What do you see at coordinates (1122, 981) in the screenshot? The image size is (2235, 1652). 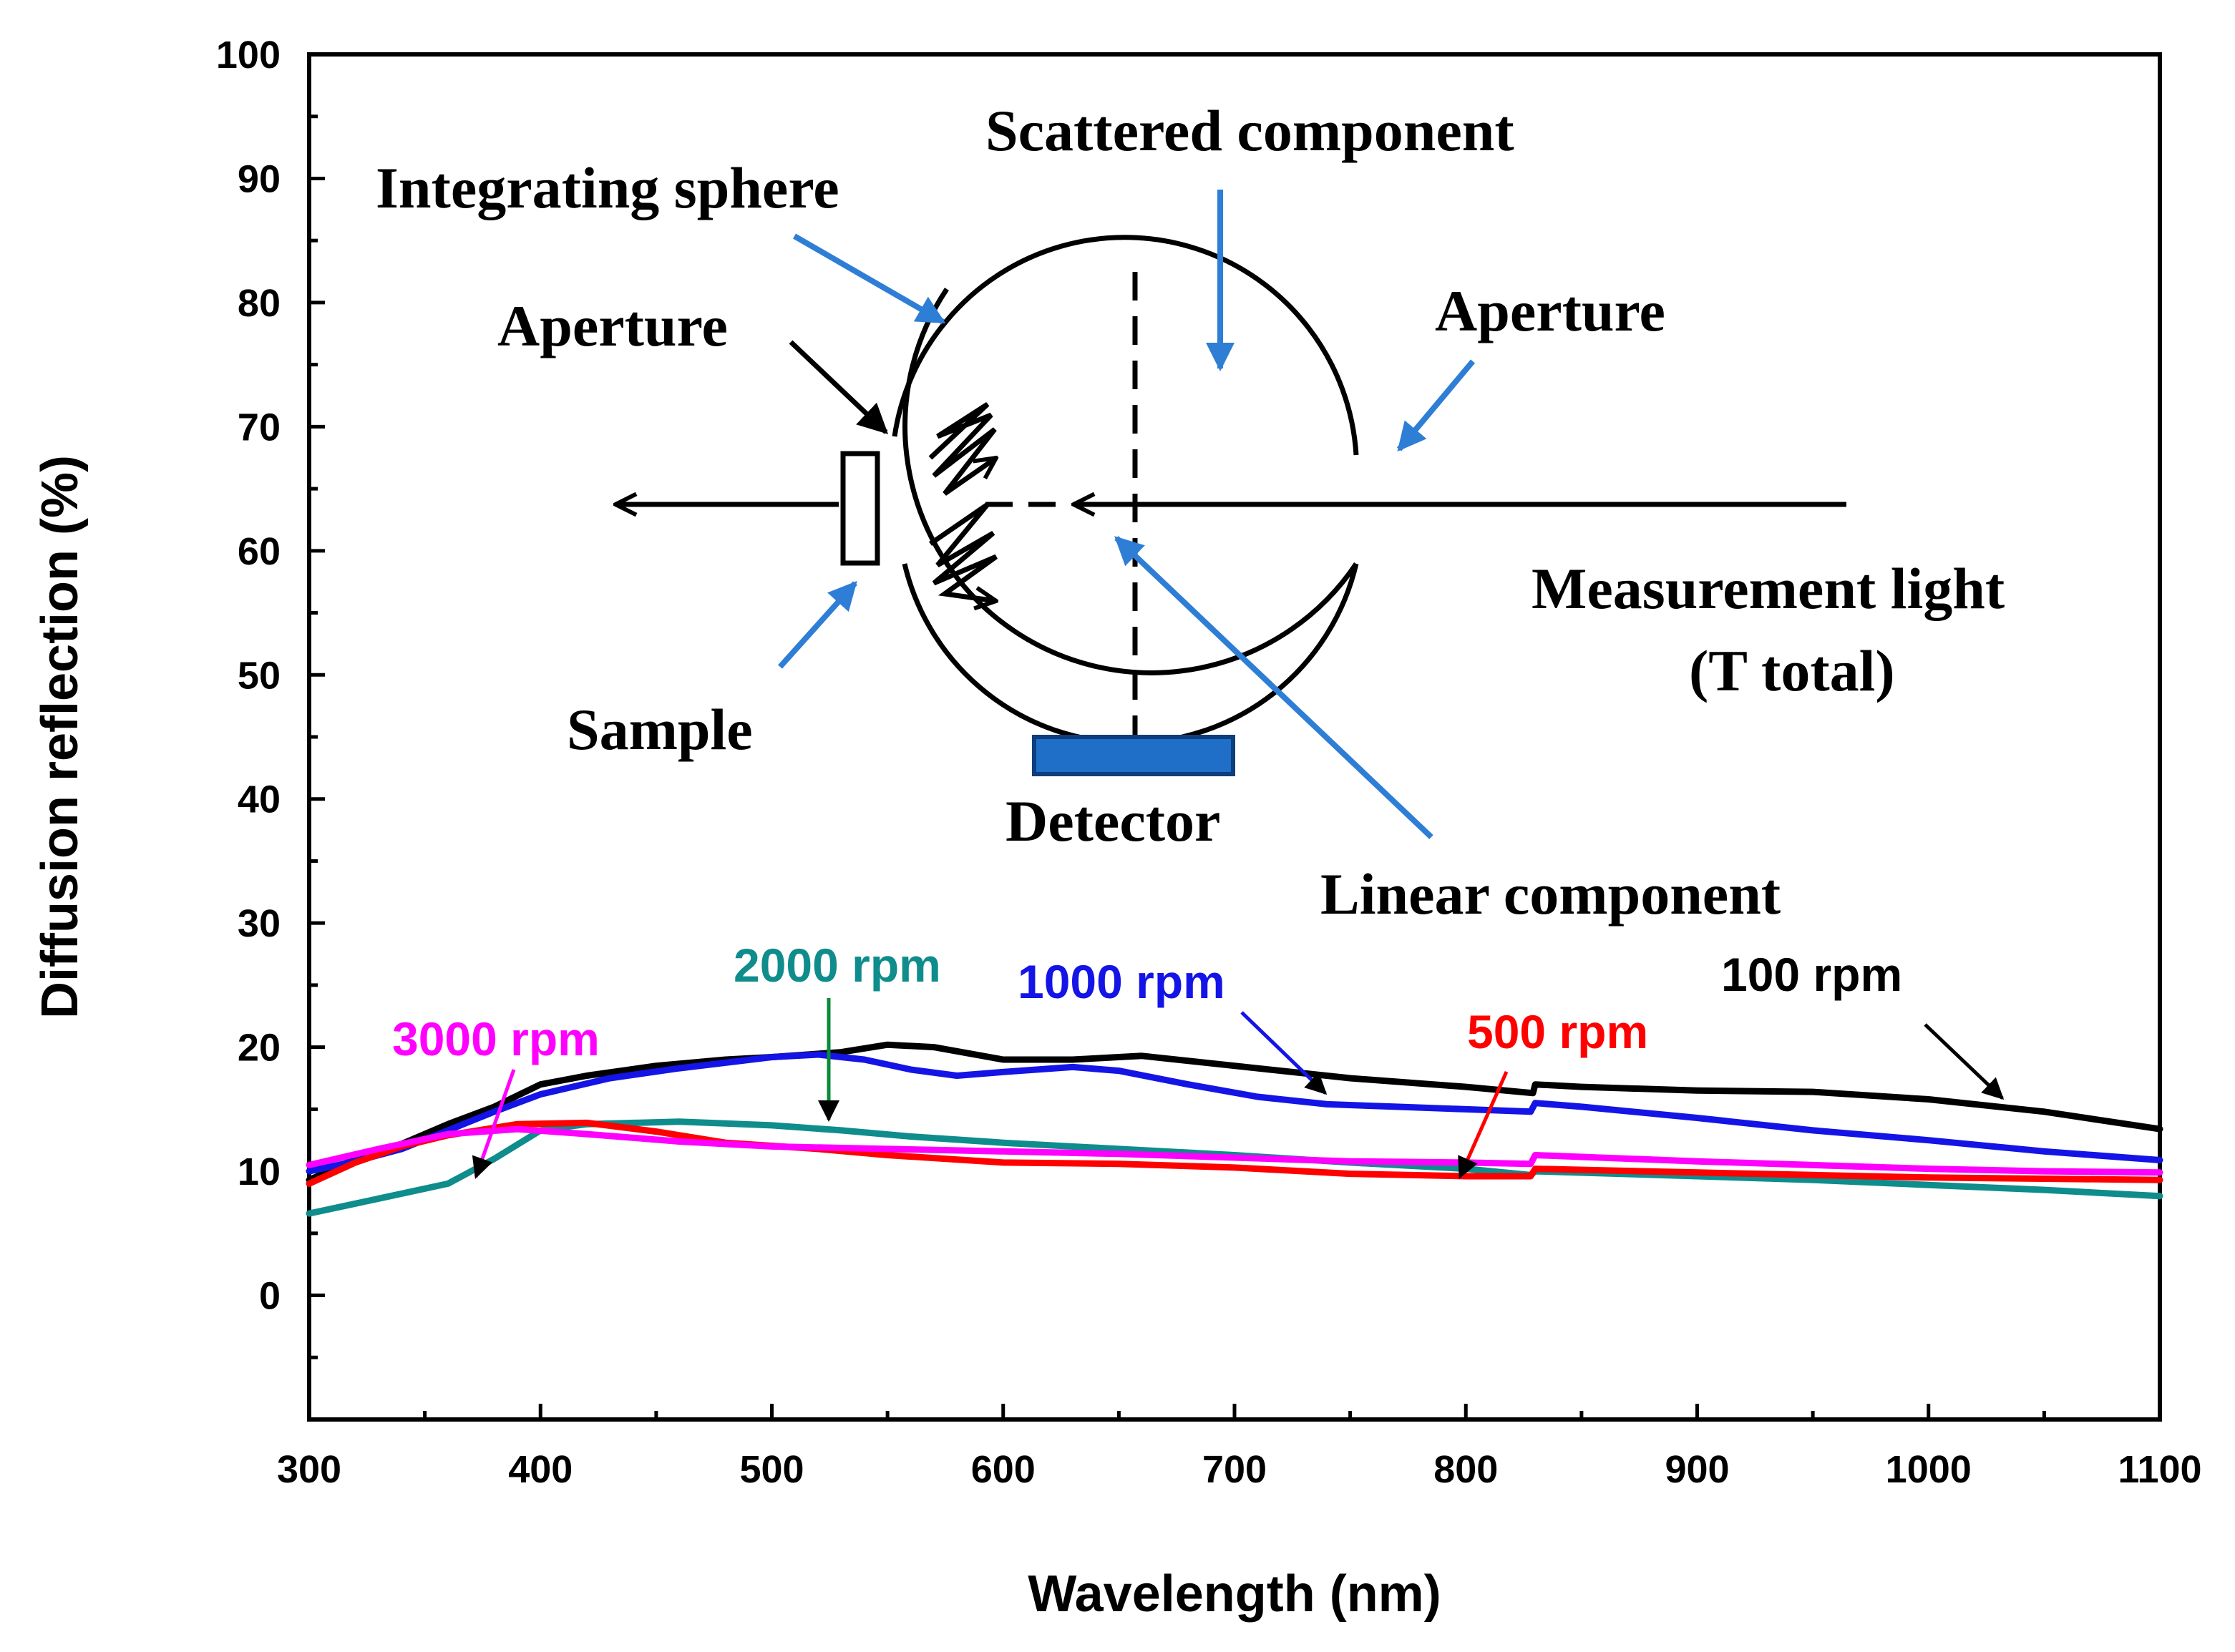 I see `series-label-1000-rpm: 1000 rpm` at bounding box center [1122, 981].